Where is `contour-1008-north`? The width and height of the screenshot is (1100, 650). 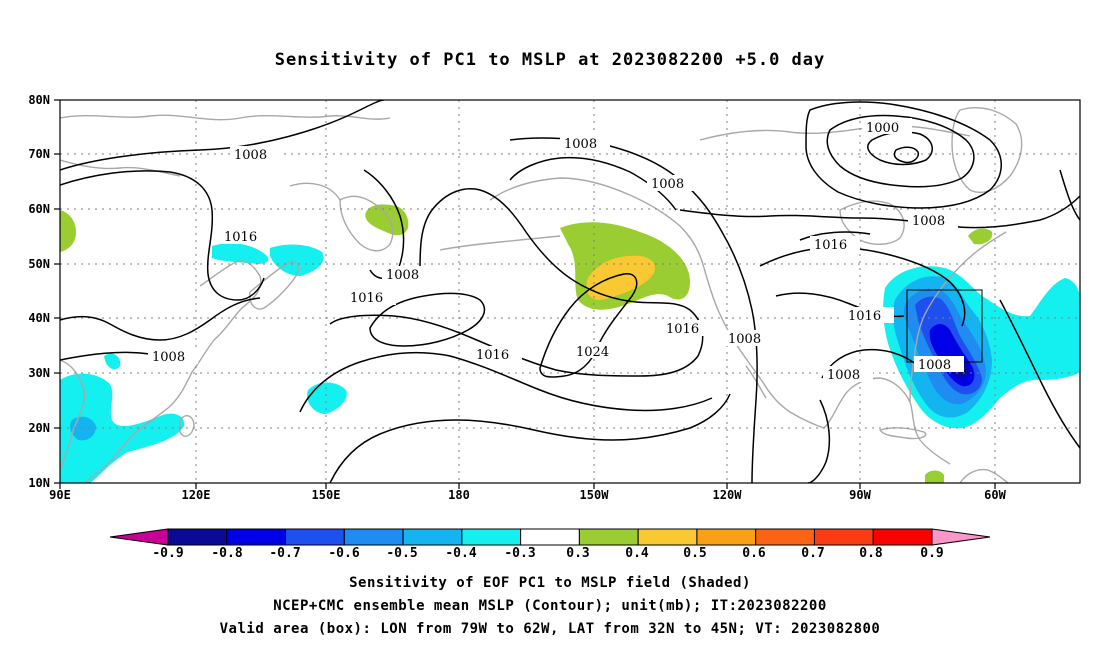 contour-1008-north is located at coordinates (222, 135).